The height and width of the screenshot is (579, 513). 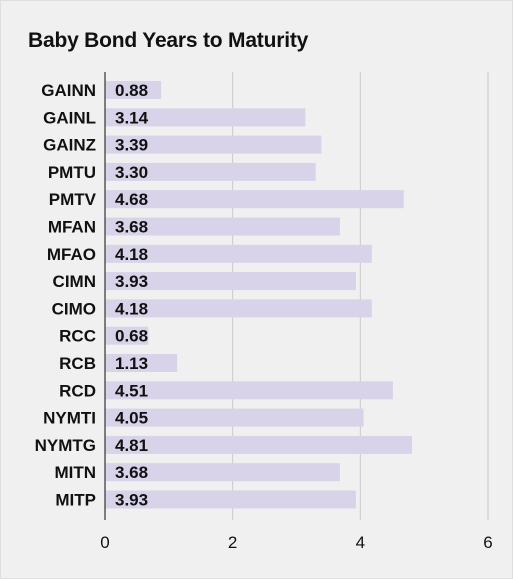 What do you see at coordinates (131, 199) in the screenshot?
I see `bar-value-label: 4.68` at bounding box center [131, 199].